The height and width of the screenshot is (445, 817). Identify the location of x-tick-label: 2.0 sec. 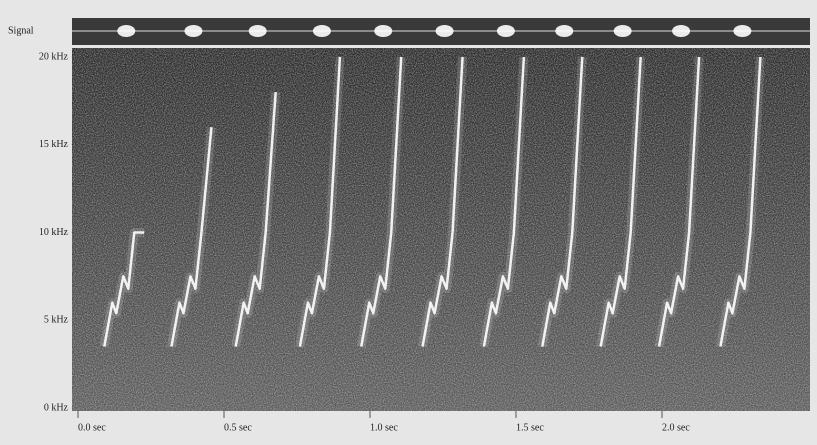
(676, 427).